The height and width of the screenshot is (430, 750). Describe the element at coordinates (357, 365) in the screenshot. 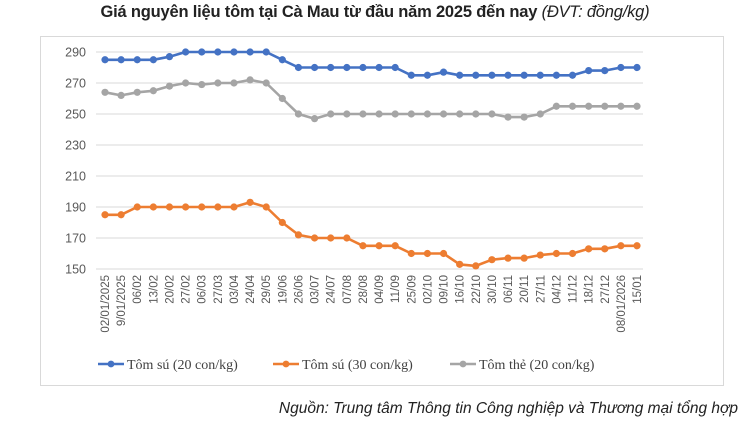

I see `legend-label: Tôm sú (30 con/kg)` at that location.